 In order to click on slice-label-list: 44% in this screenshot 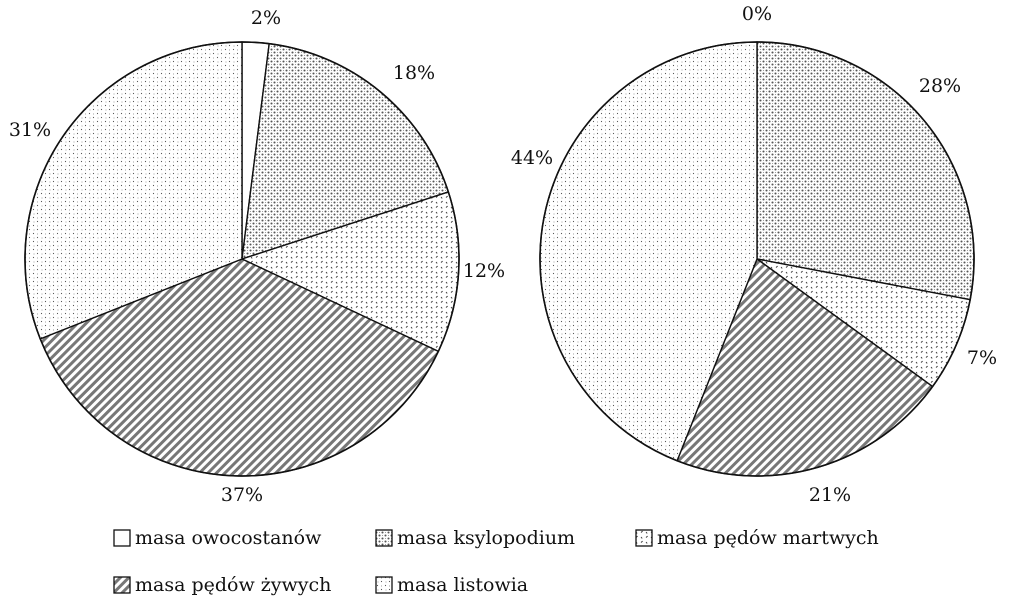, I will do `click(532, 158)`.